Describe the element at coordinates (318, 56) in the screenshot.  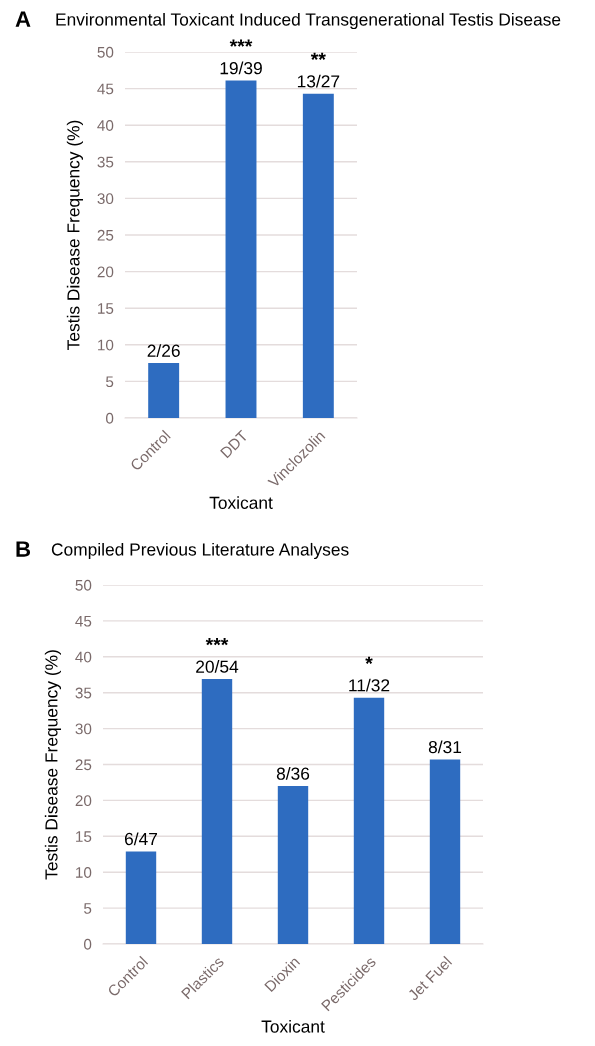
I see `annotation: **` at that location.